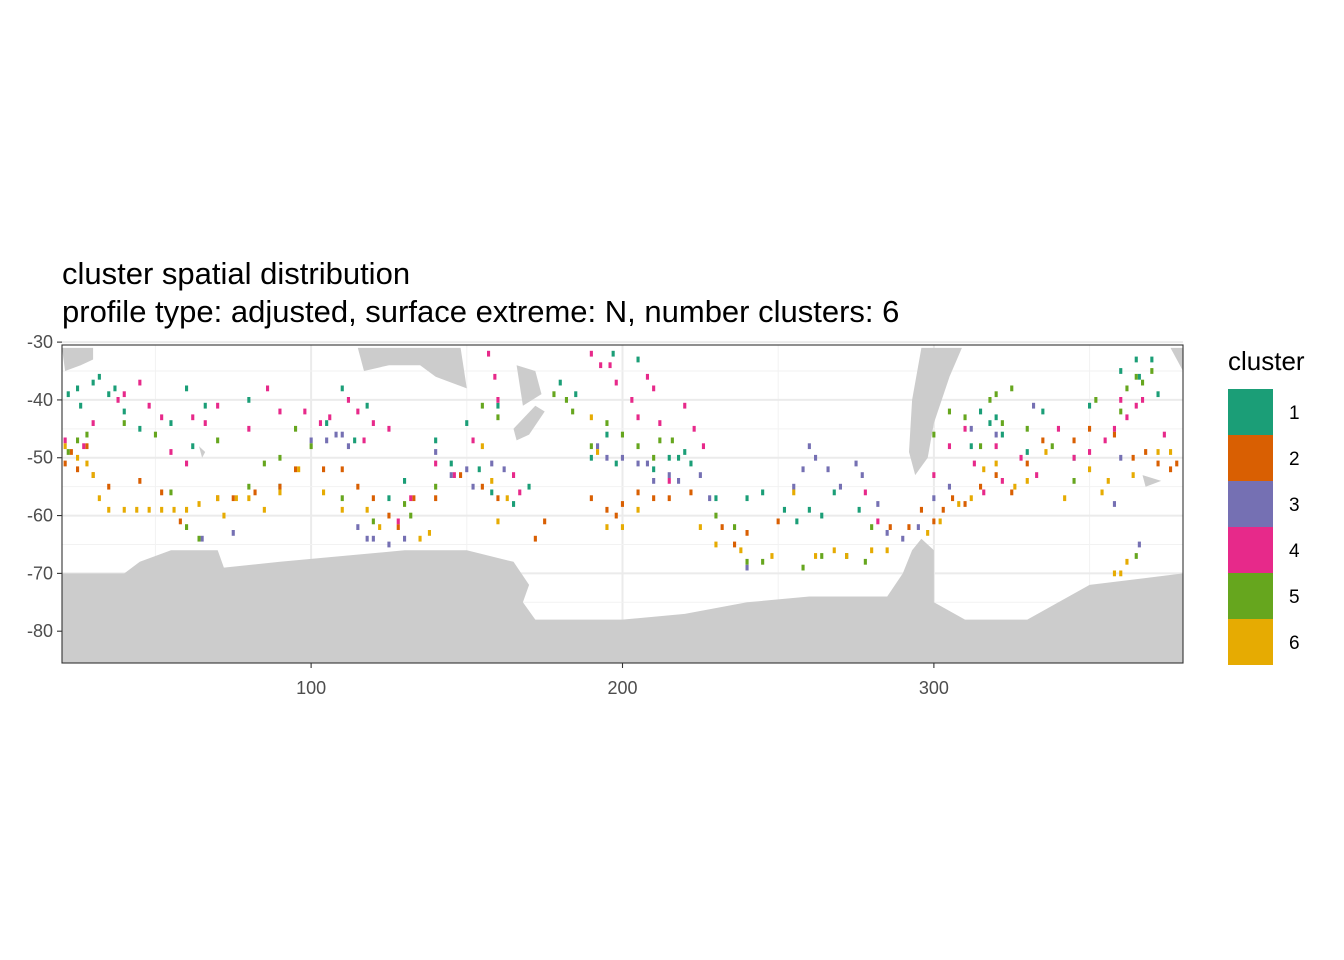 The height and width of the screenshot is (960, 1344). Describe the element at coordinates (44, 486) in the screenshot. I see `y-axis: -30 -40 -50 -60 -70 -80` at that location.